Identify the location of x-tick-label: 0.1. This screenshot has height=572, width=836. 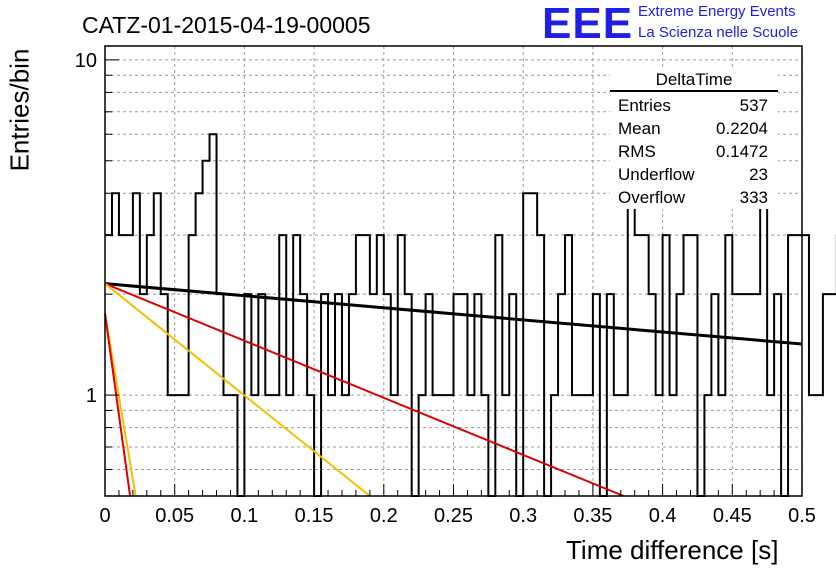
(244, 516).